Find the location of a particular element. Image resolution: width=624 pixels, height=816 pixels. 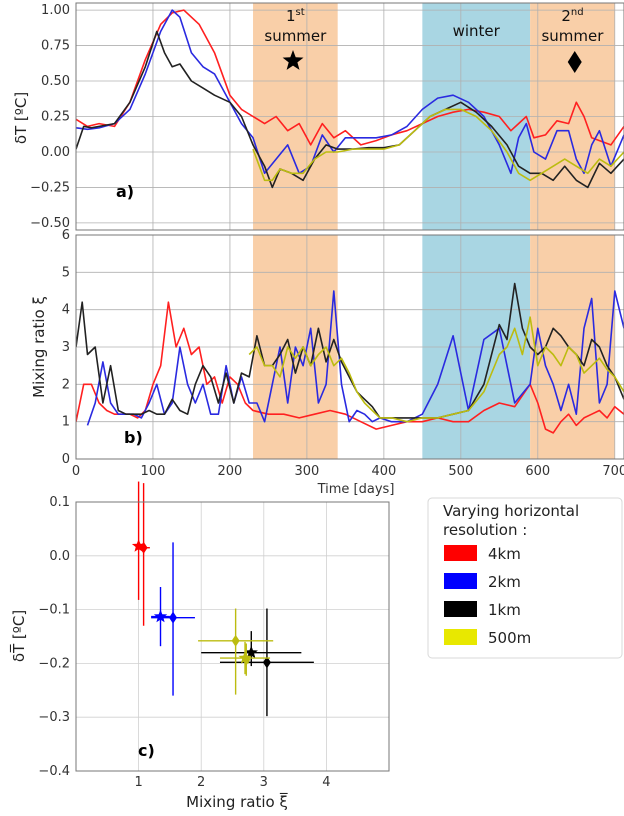

x-tick-label: 500 is located at coordinates (460, 471).